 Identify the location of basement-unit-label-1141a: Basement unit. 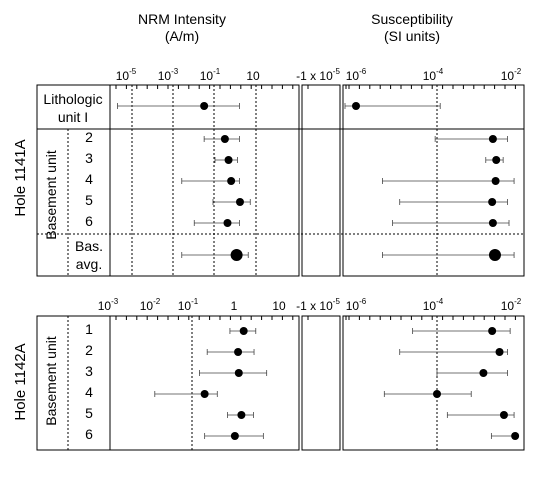
(51, 195).